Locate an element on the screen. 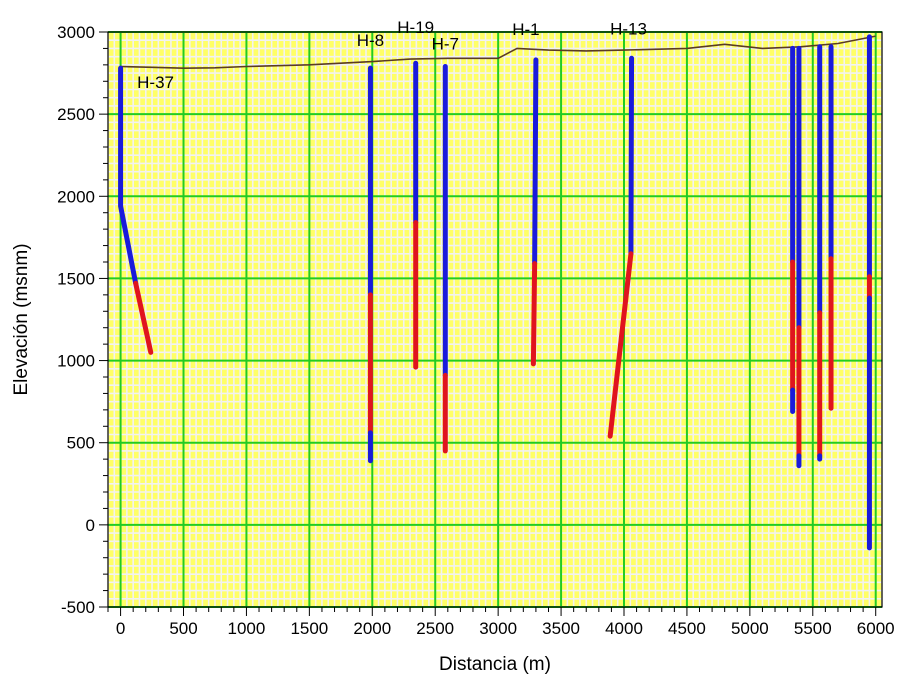 The height and width of the screenshot is (686, 921). y-tick-label: -500 is located at coordinates (78, 607).